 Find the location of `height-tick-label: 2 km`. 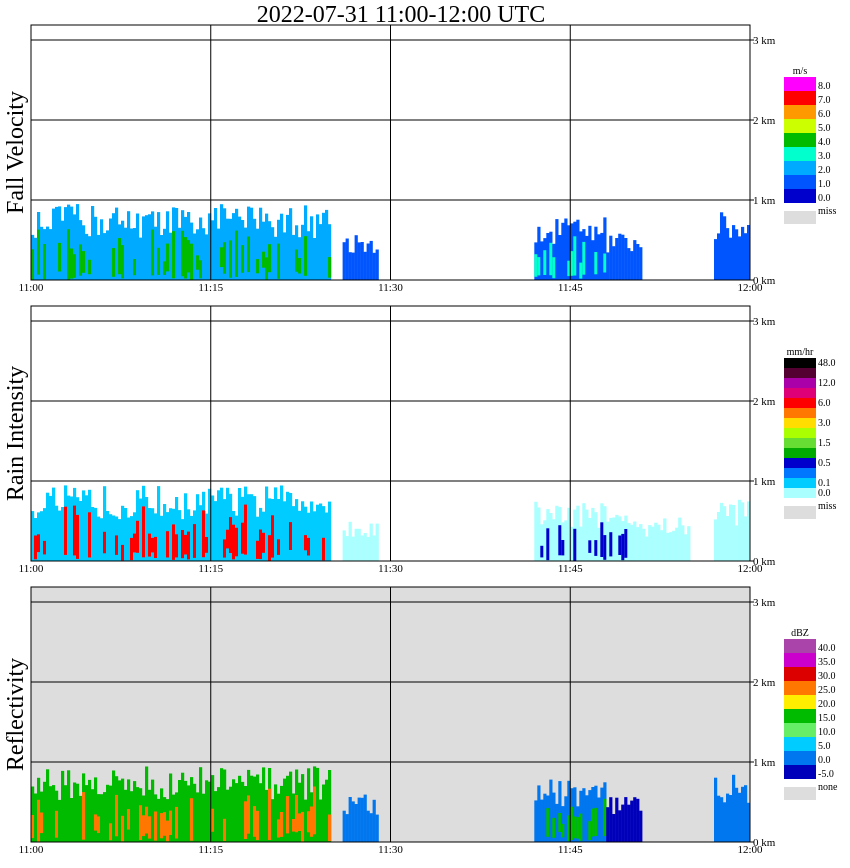

height-tick-label: 2 km is located at coordinates (764, 402).